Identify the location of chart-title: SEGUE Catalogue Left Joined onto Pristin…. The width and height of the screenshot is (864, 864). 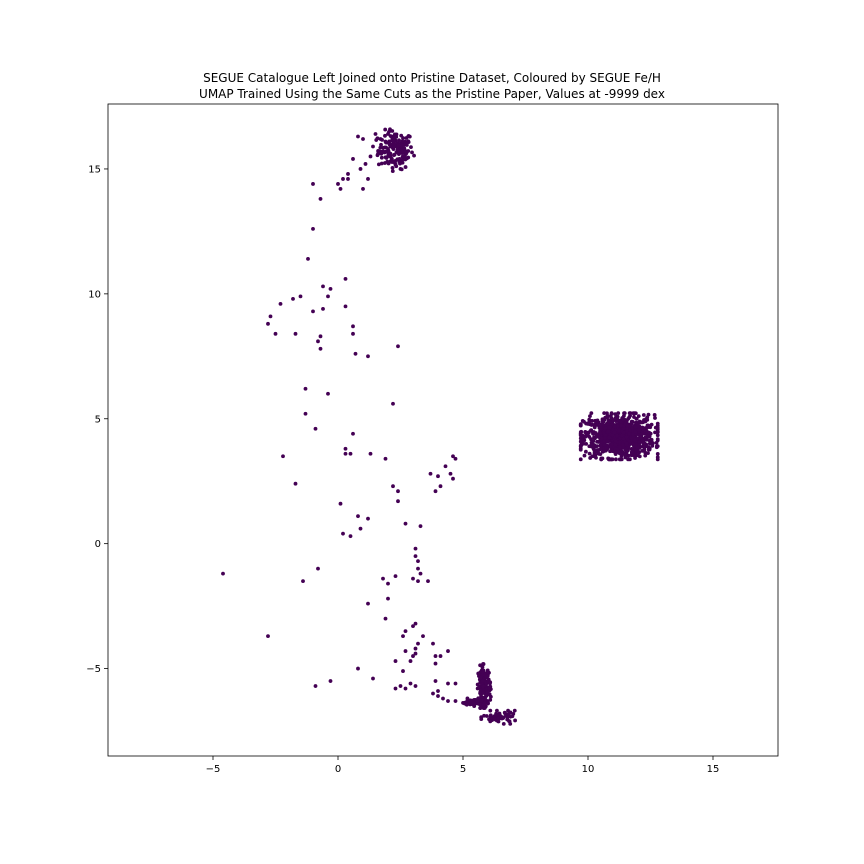
(432, 78).